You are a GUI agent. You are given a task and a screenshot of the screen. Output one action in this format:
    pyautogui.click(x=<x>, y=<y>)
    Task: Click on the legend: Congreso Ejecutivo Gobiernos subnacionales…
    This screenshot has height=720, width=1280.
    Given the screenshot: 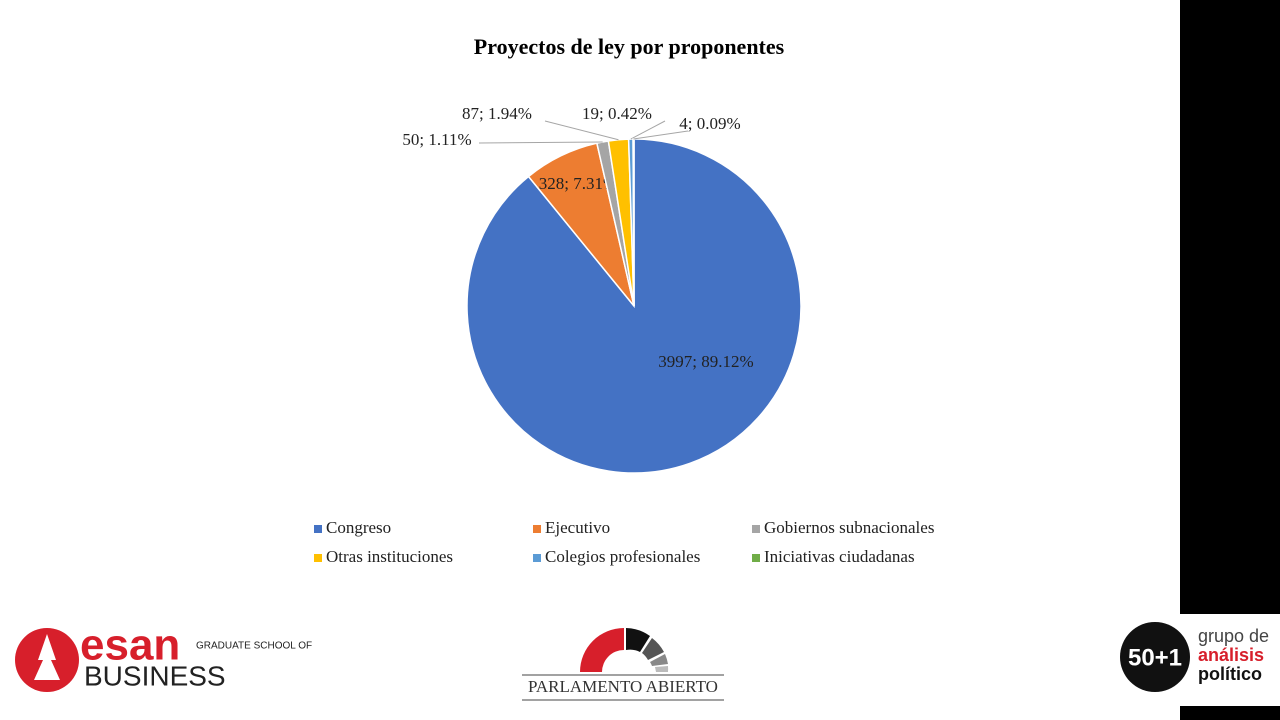 What is the action you would take?
    pyautogui.click(x=624, y=542)
    